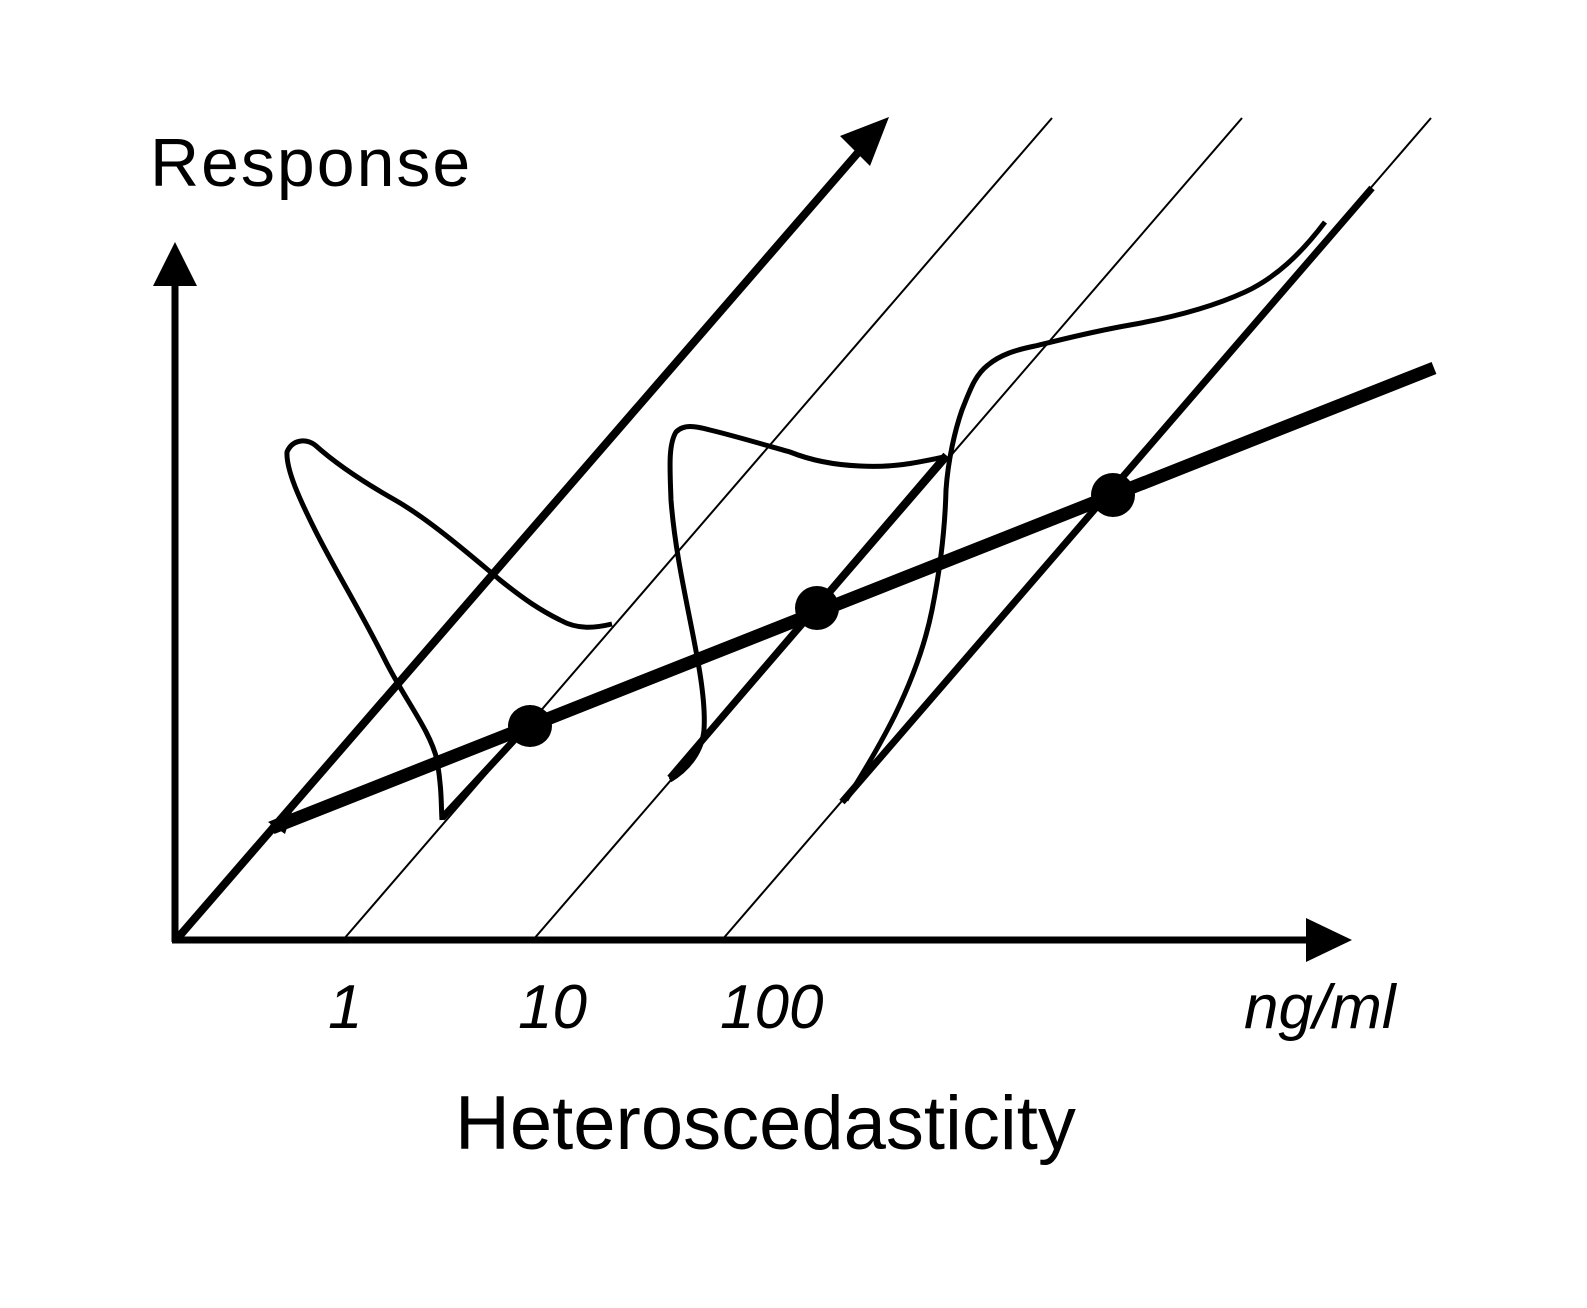 Image resolution: width=1587 pixels, height=1308 pixels. I want to click on x-tick-label-10: 10, so click(552, 1007).